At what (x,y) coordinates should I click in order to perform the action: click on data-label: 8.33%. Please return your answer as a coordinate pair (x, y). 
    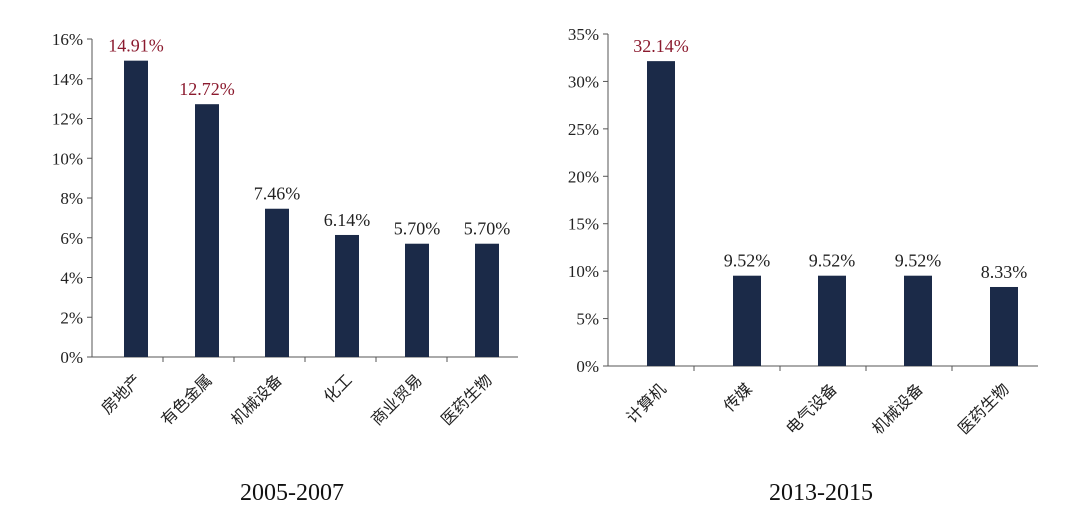
    Looking at the image, I should click on (1004, 272).